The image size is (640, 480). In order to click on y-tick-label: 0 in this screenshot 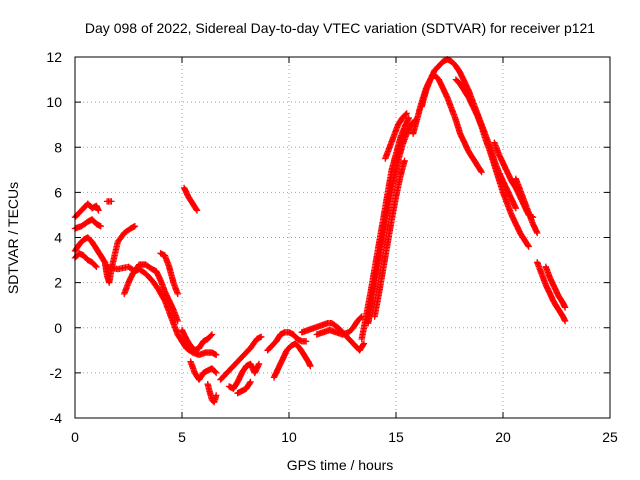, I will do `click(58, 328)`.